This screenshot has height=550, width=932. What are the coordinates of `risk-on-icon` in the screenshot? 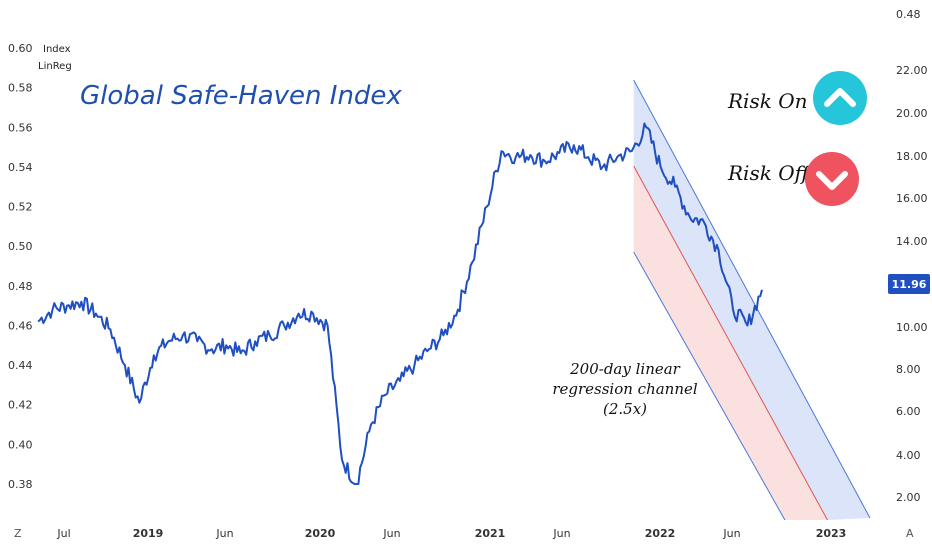 It's located at (840, 98).